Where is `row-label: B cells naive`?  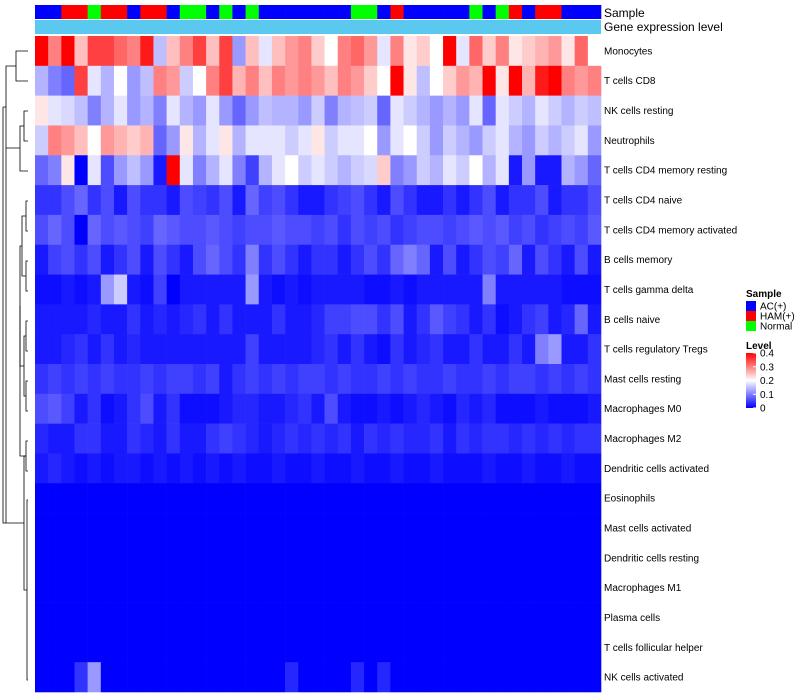 row-label: B cells naive is located at coordinates (632, 320).